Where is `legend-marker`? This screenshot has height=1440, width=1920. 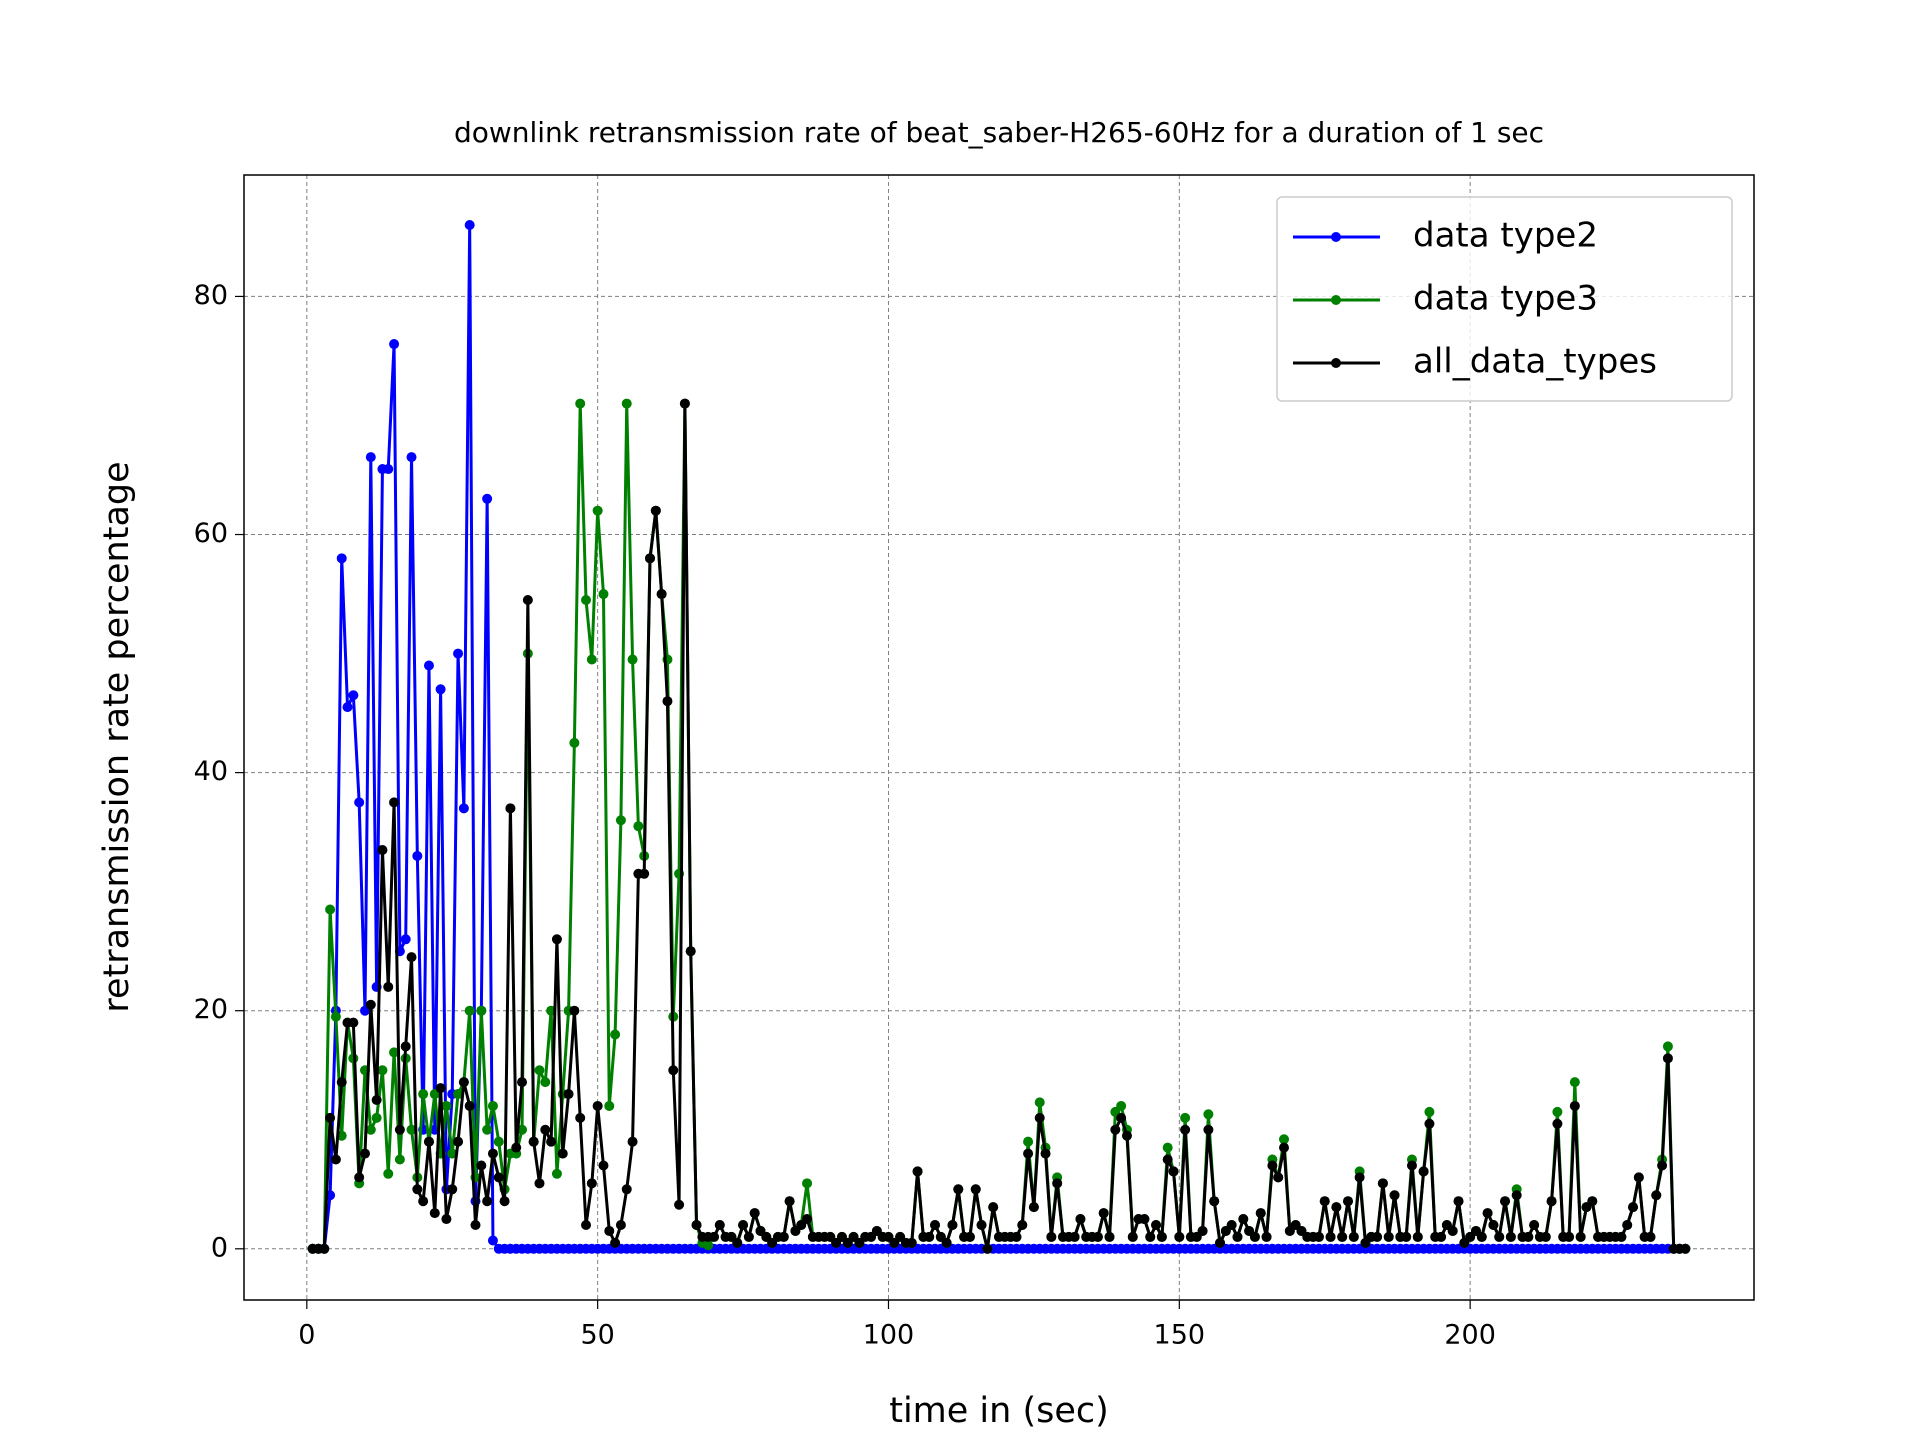
legend-marker is located at coordinates (1336, 300).